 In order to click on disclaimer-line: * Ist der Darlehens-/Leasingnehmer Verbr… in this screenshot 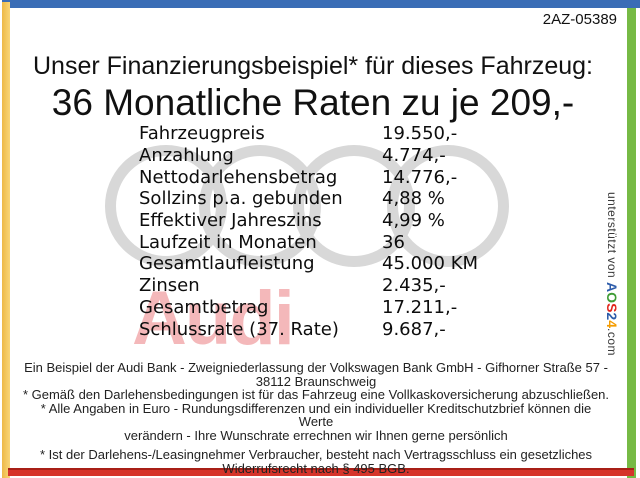, I will do `click(316, 454)`.